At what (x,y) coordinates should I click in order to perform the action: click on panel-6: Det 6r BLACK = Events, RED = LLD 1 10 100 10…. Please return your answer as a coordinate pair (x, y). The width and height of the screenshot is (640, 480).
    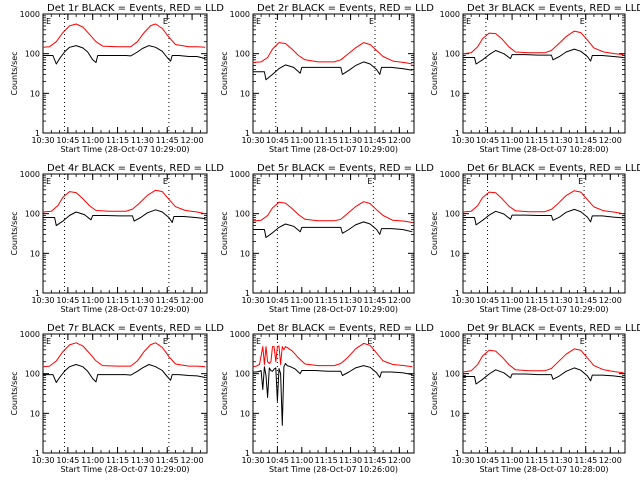
    Looking at the image, I should click on (535, 238).